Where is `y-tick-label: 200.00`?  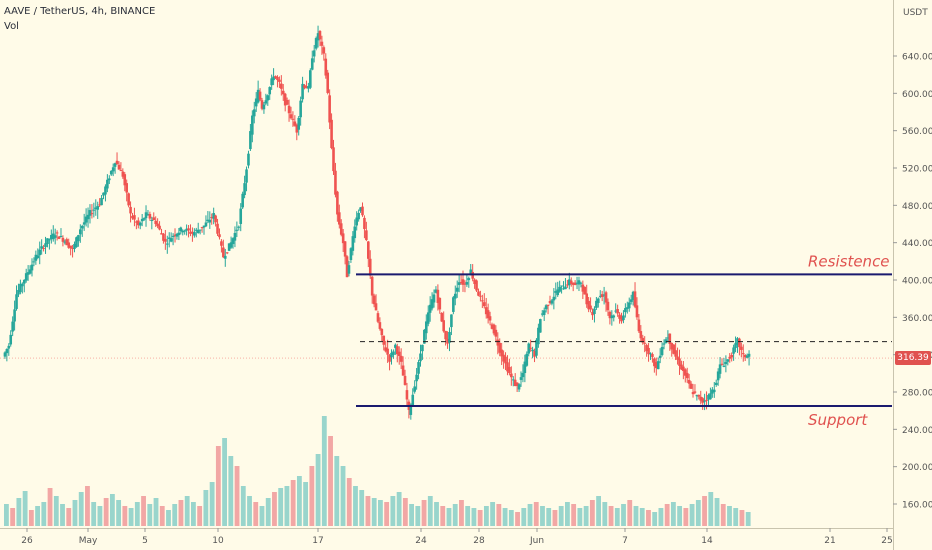 y-tick-label: 200.00 is located at coordinates (917, 468).